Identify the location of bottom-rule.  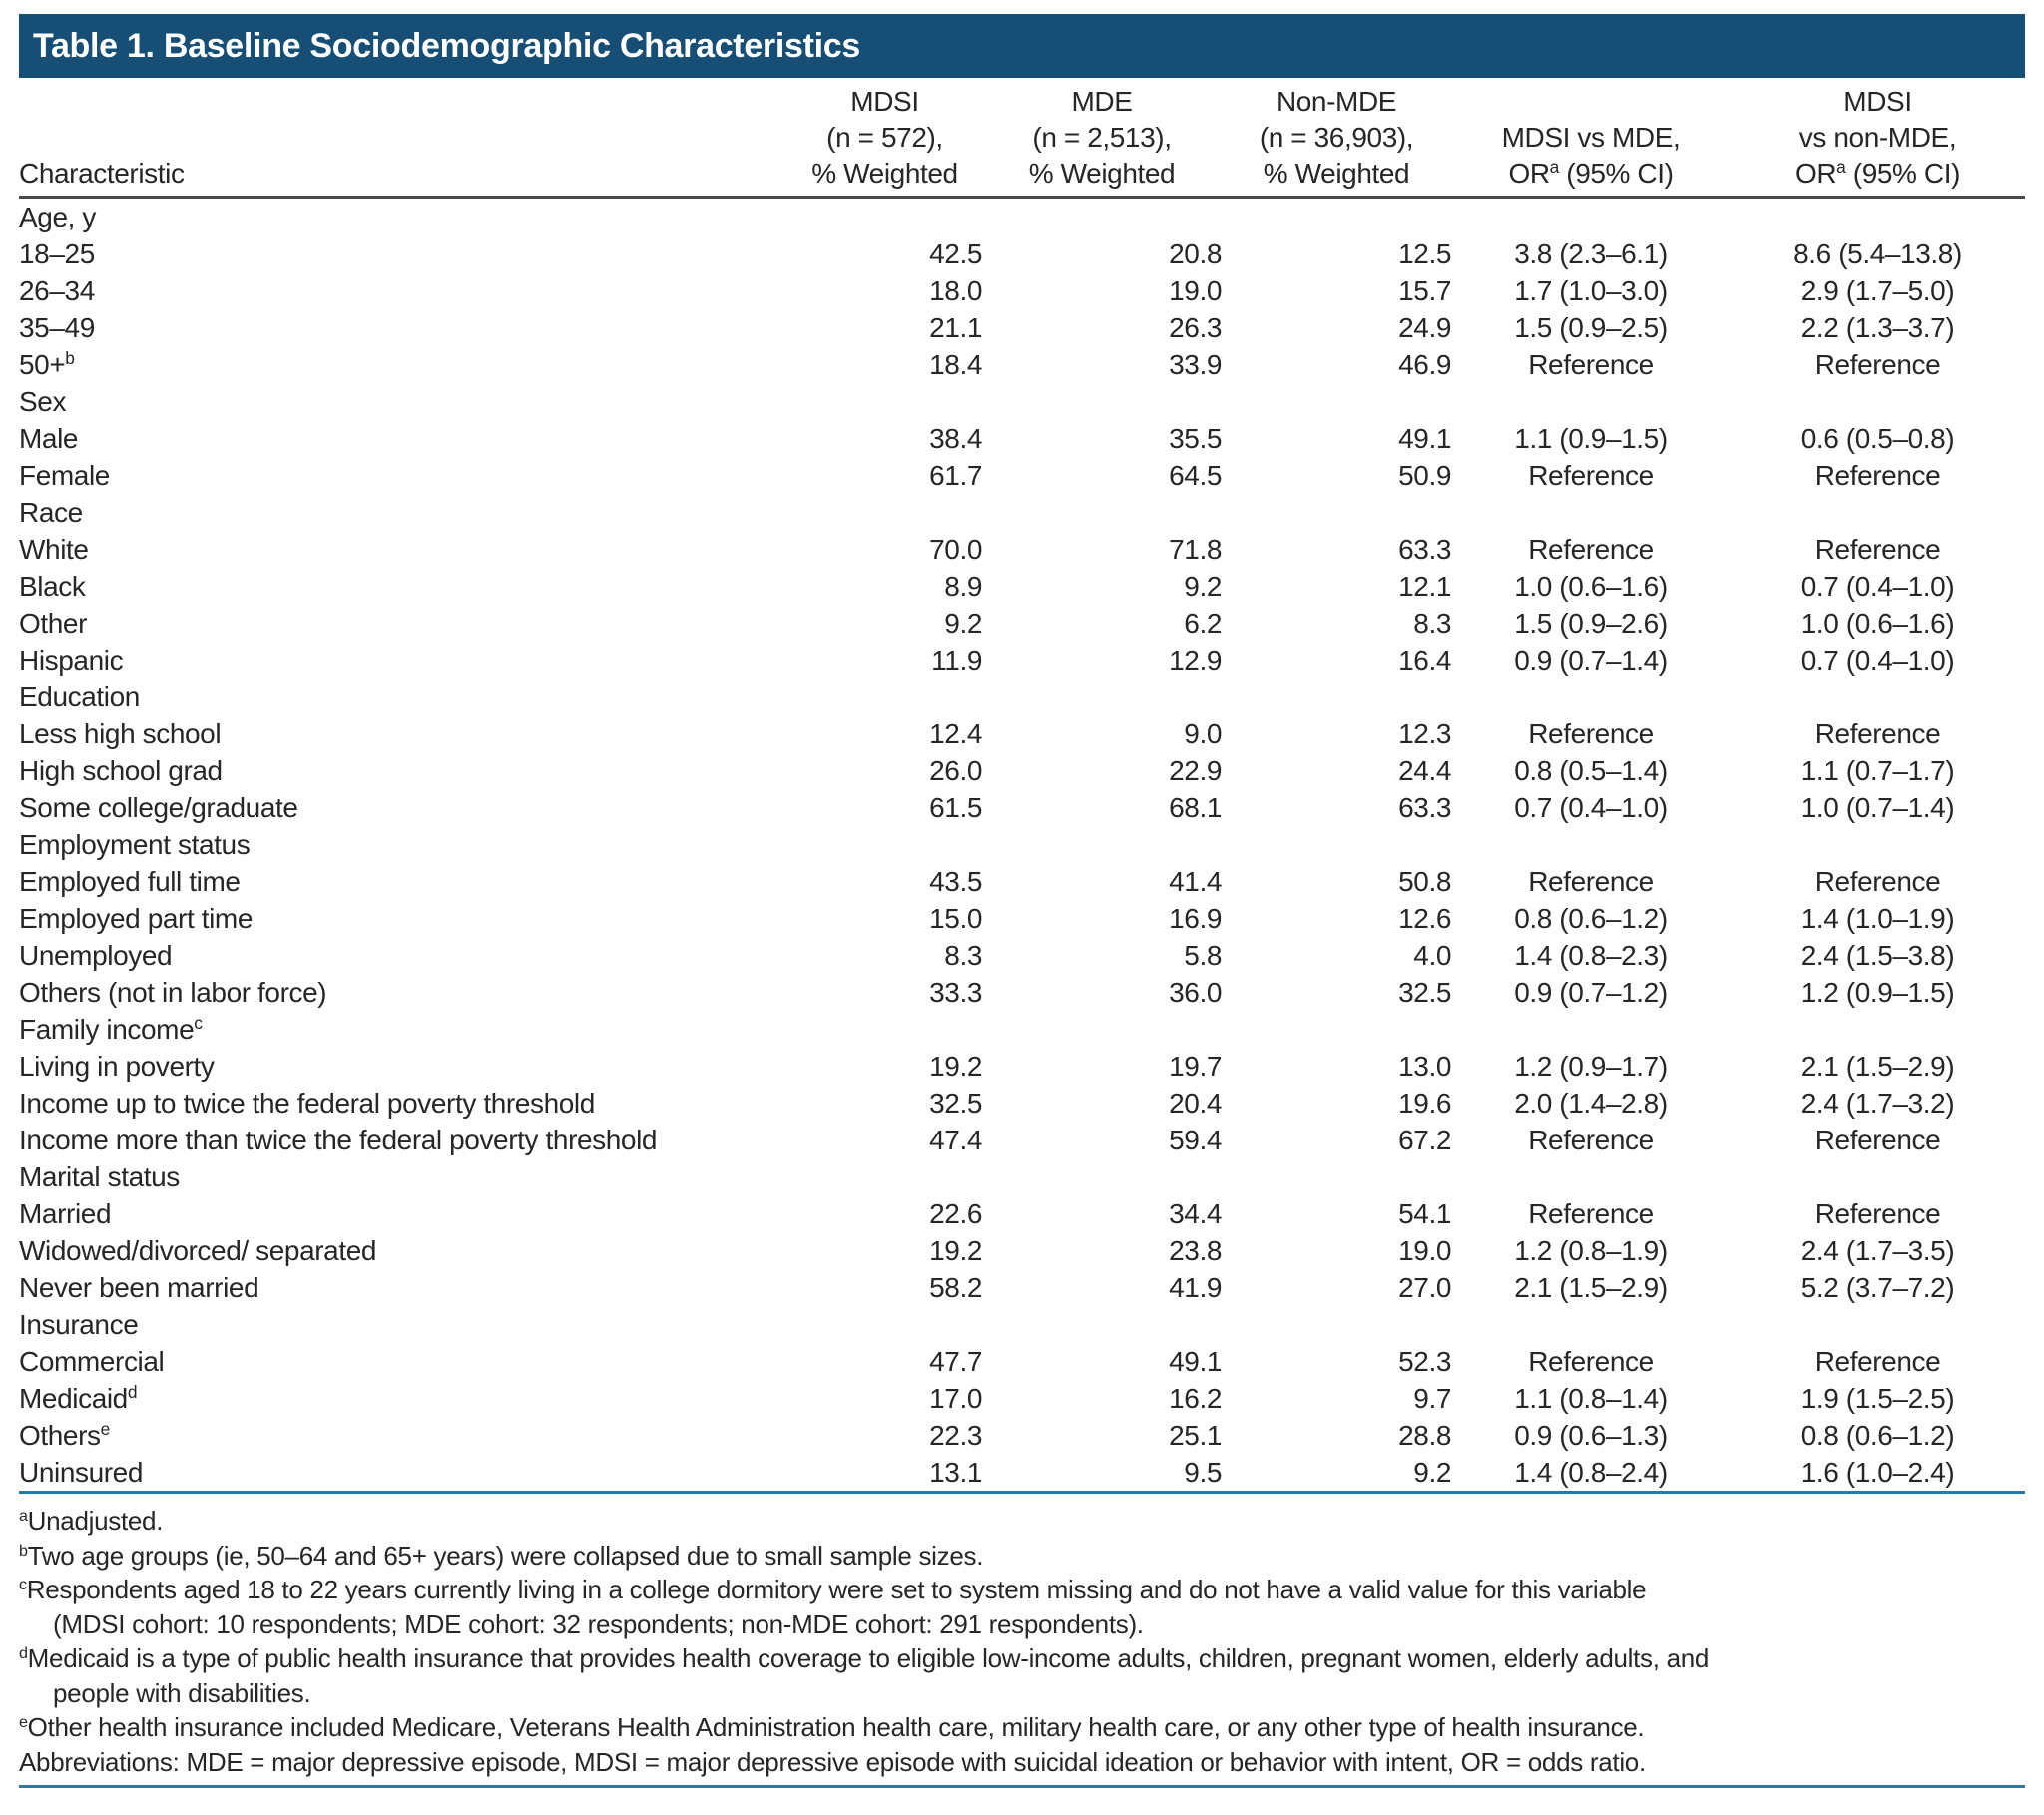
(1022, 1786).